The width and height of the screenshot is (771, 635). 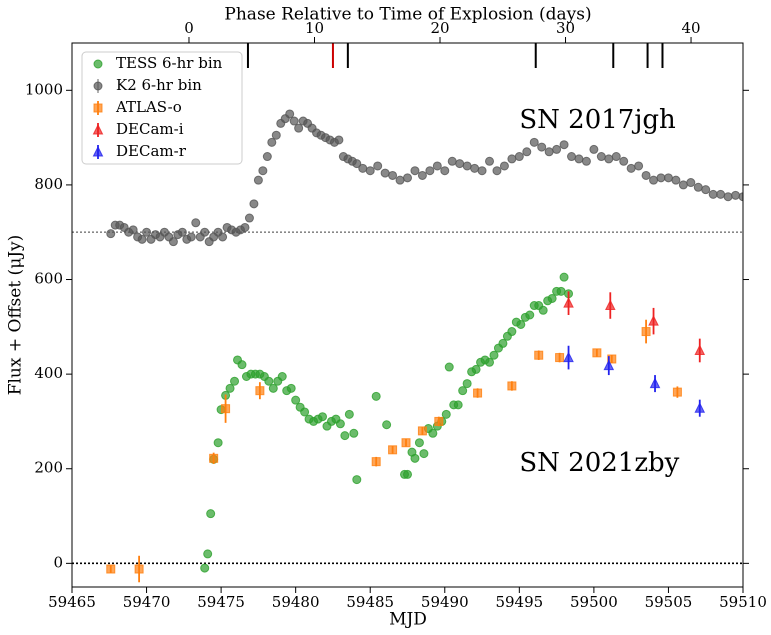 What do you see at coordinates (48, 468) in the screenshot?
I see `y-tick-label: 200` at bounding box center [48, 468].